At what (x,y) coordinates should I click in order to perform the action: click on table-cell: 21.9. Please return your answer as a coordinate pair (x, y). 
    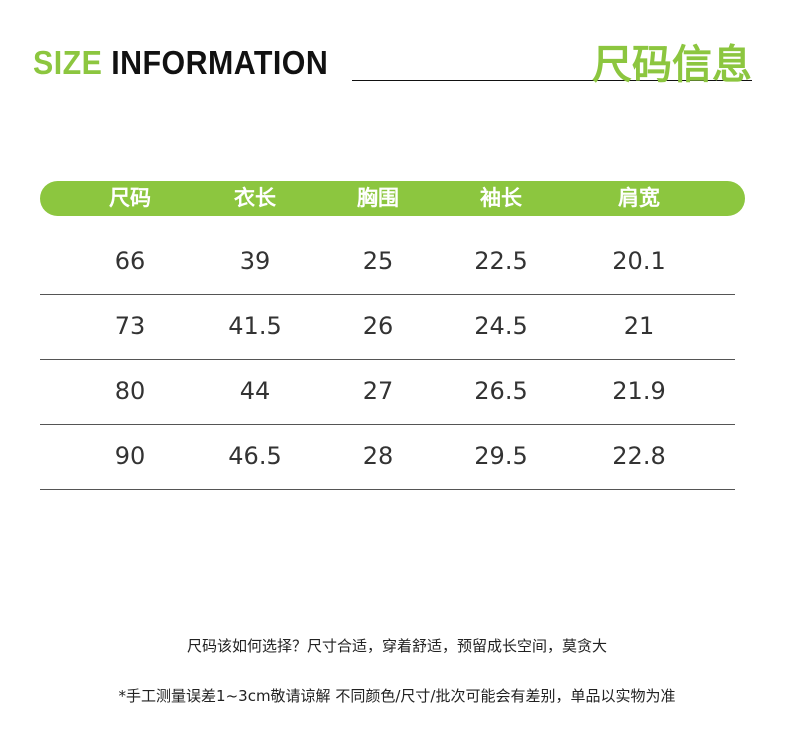
    Looking at the image, I should click on (639, 391).